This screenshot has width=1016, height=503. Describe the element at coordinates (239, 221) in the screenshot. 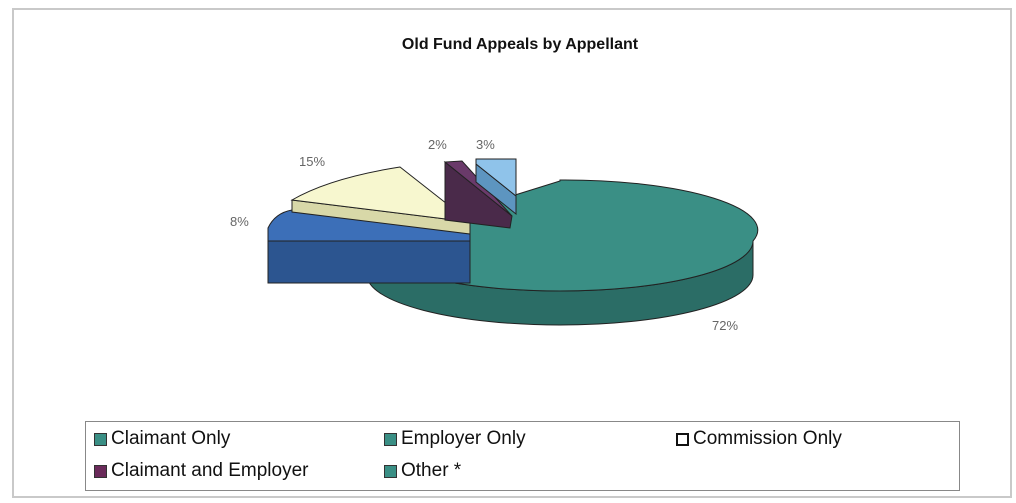

I see `label-8: 8%` at that location.